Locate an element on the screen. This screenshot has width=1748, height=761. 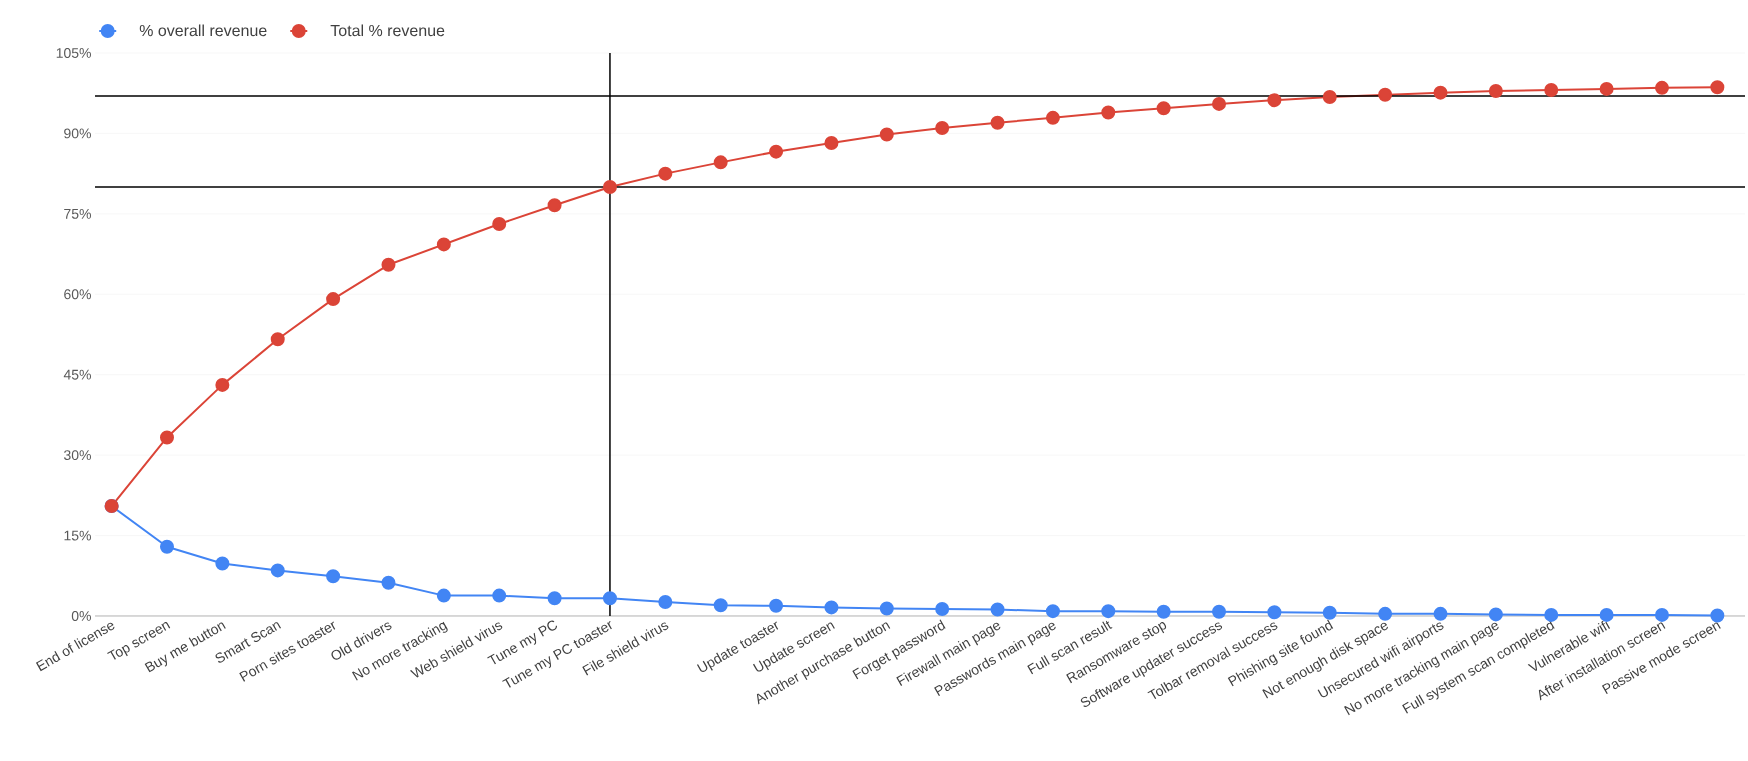
y-tick-label: 45% is located at coordinates (77, 374).